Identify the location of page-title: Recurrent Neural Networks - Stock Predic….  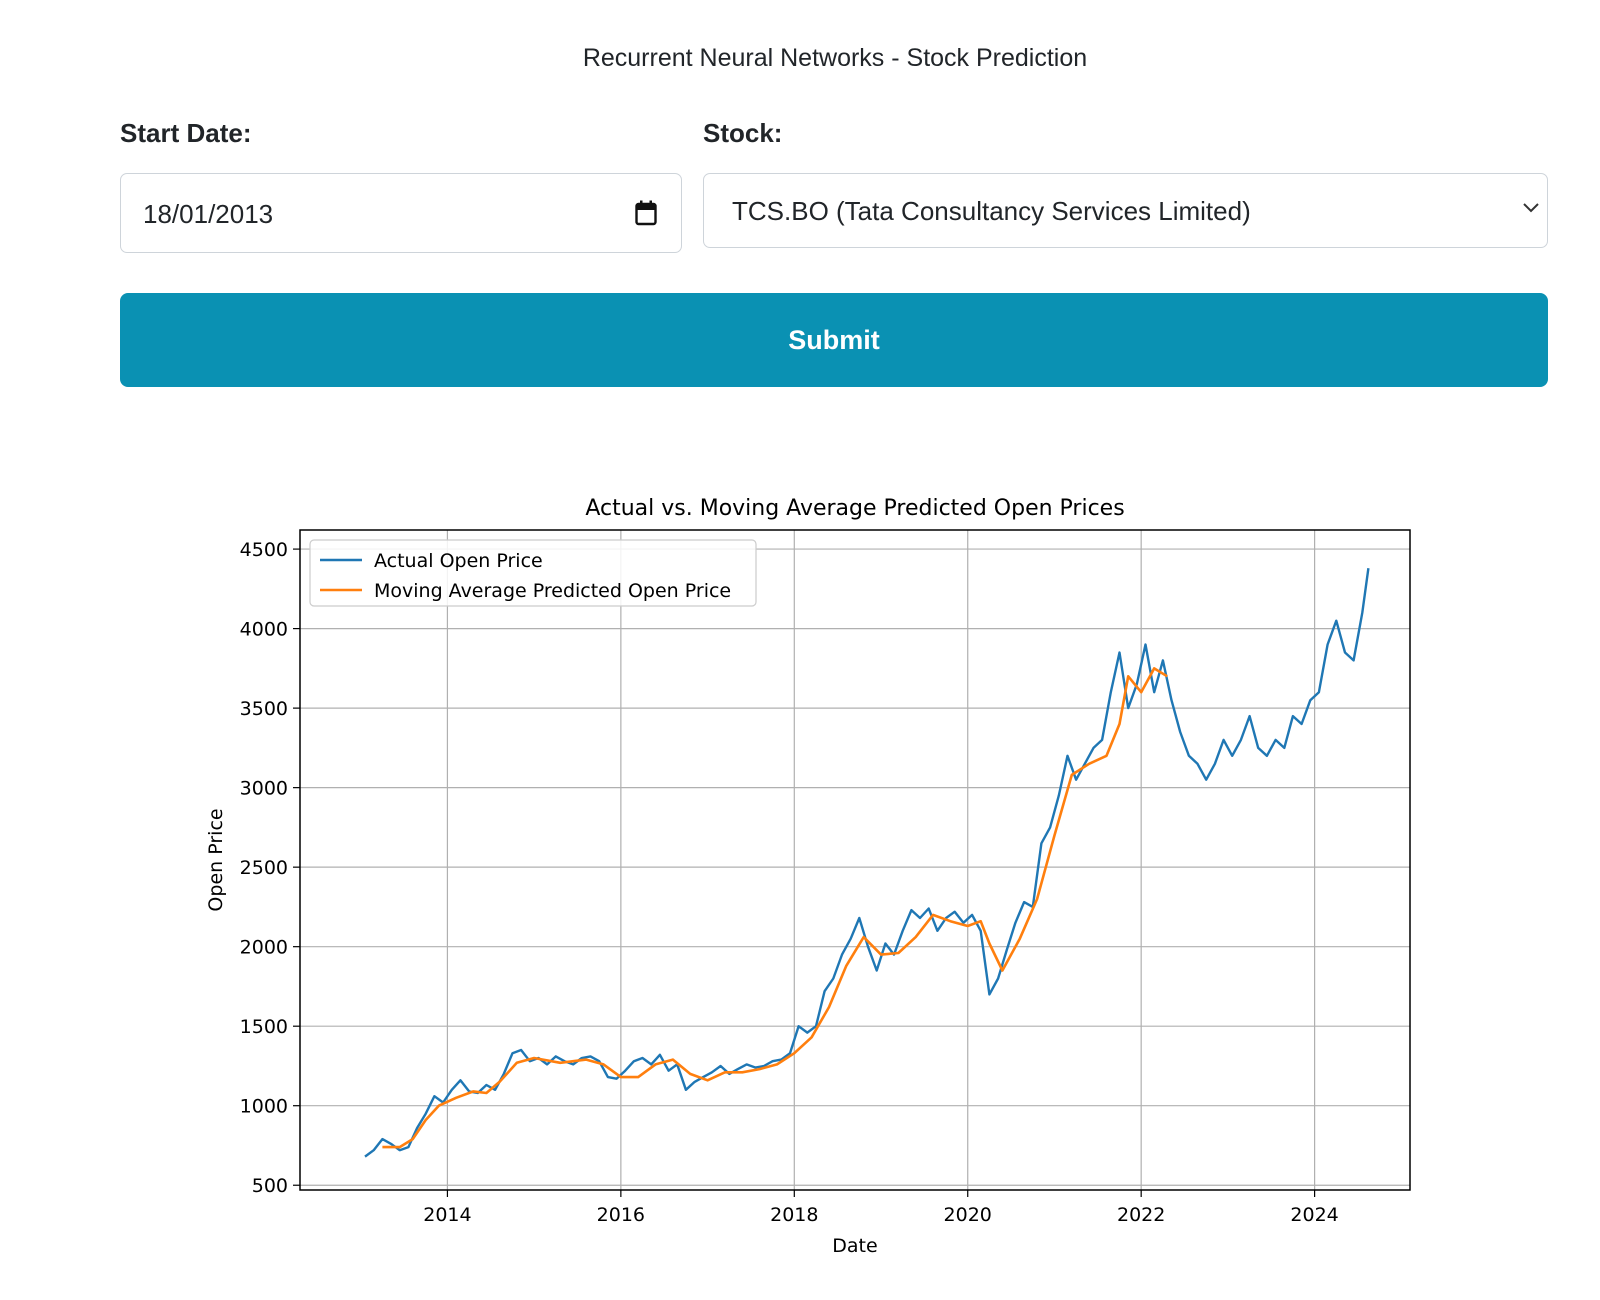
(835, 58).